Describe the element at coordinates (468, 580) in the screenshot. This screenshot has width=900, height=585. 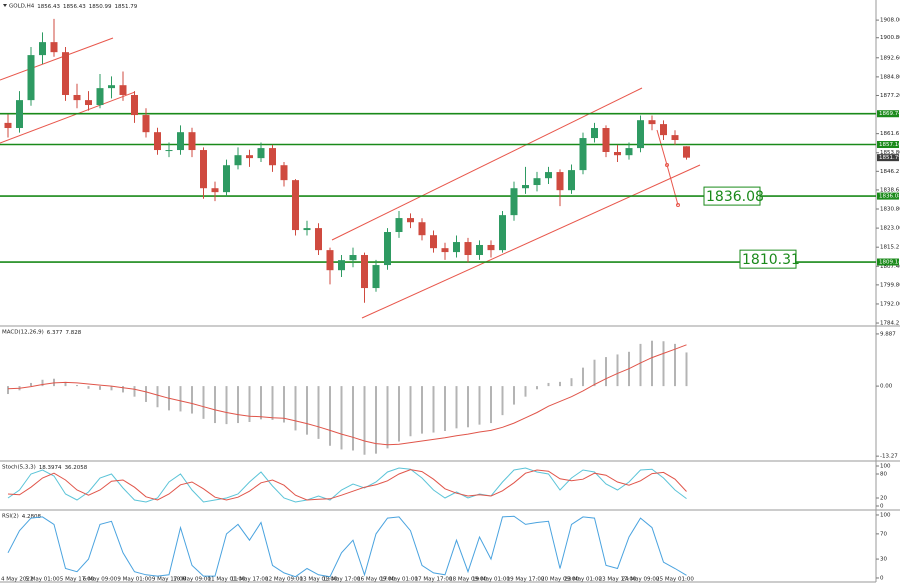
I see `x-tick-label: 18 May 09:00` at that location.